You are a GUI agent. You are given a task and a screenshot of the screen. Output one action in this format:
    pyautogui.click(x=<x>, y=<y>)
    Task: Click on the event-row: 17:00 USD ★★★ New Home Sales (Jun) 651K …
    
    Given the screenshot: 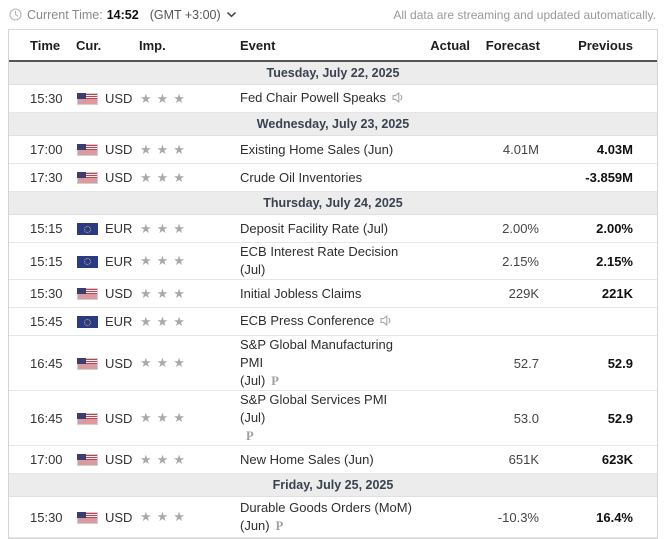 What is the action you would take?
    pyautogui.click(x=333, y=459)
    